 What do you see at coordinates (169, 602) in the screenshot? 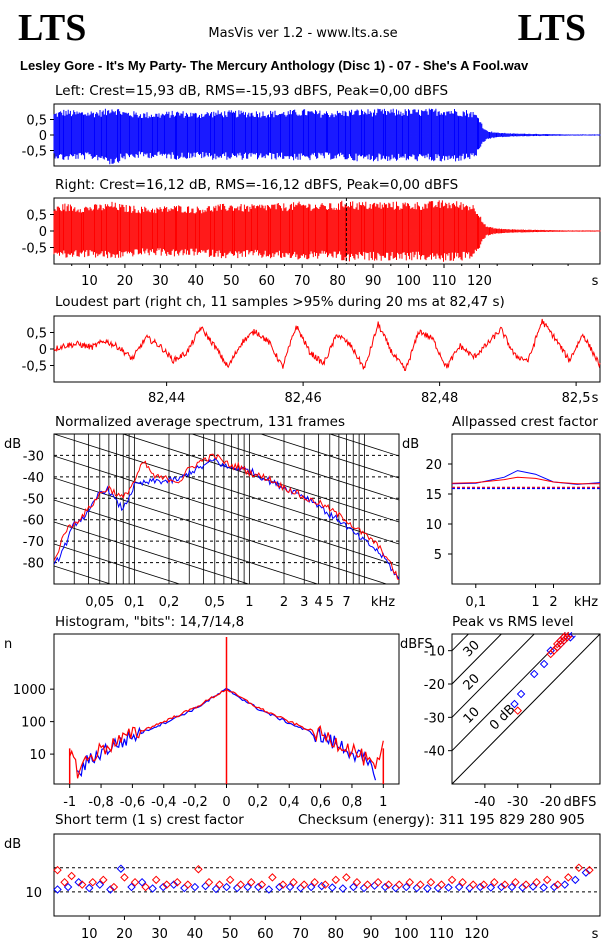
I see `spectrum-xtick-label: 0,2` at bounding box center [169, 602].